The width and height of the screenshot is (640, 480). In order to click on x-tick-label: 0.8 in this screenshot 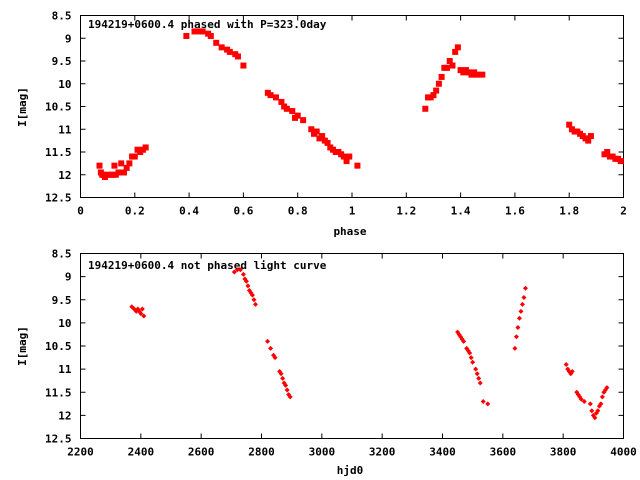, I will do `click(298, 211)`.